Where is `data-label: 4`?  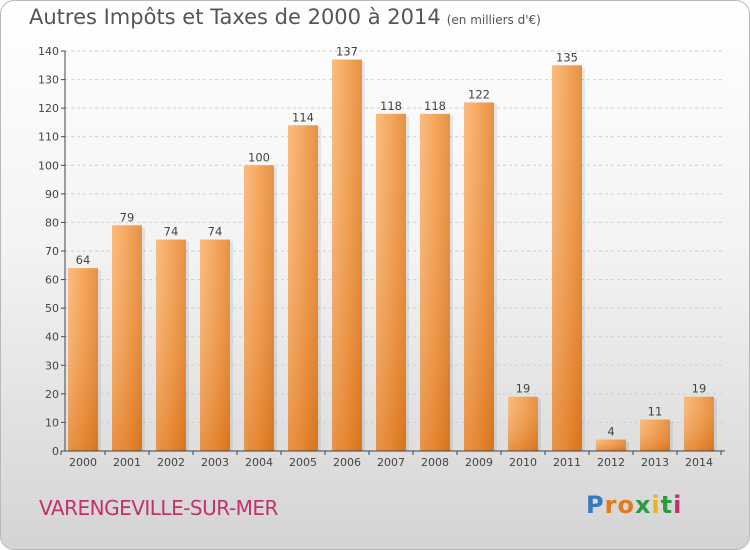 data-label: 4 is located at coordinates (610, 432).